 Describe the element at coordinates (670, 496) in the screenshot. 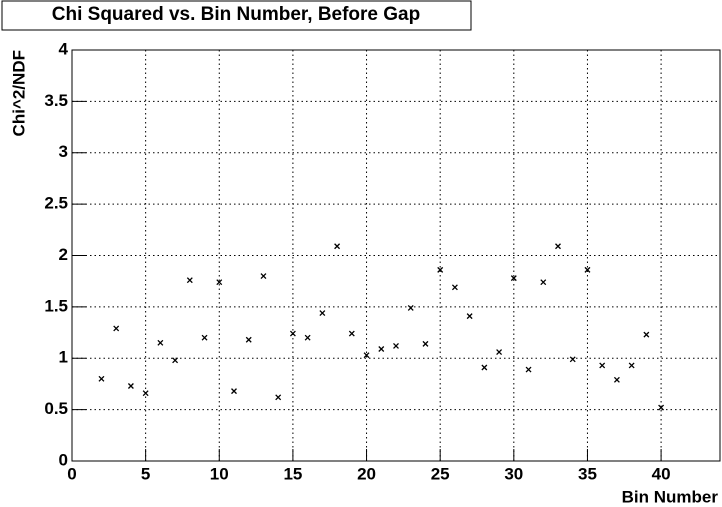

I see `x-axis-label: Bin Number` at that location.